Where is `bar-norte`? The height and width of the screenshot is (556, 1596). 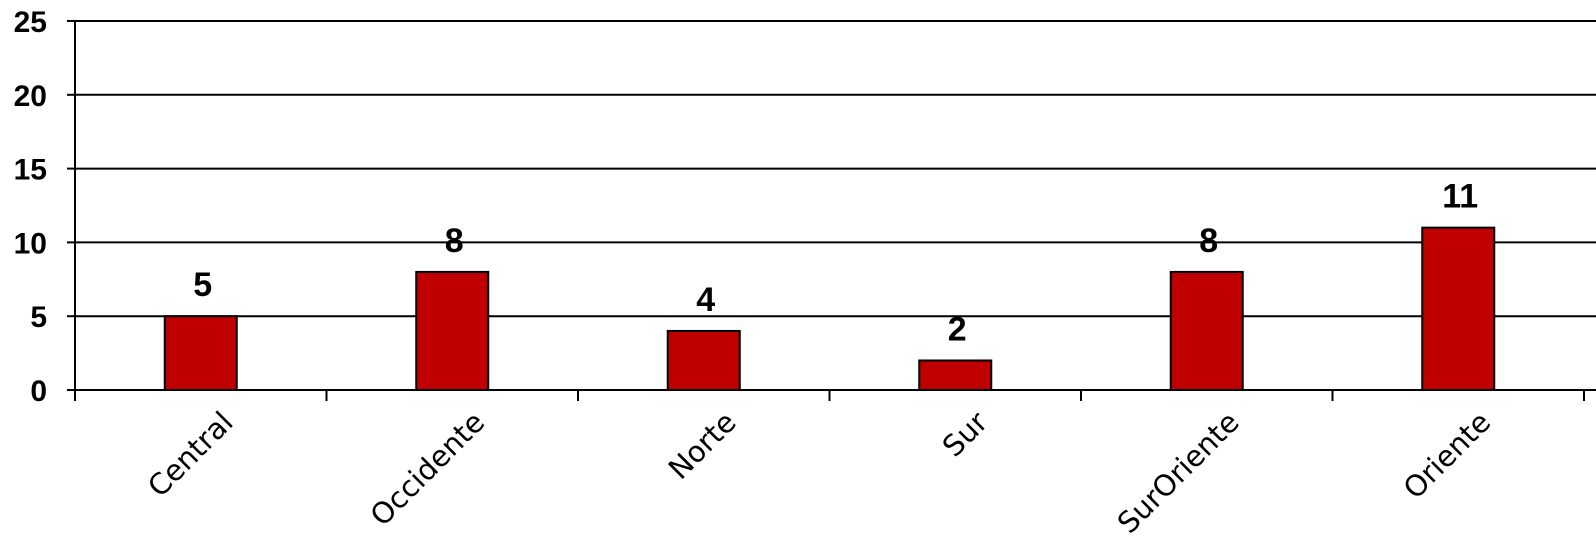
bar-norte is located at coordinates (703, 360).